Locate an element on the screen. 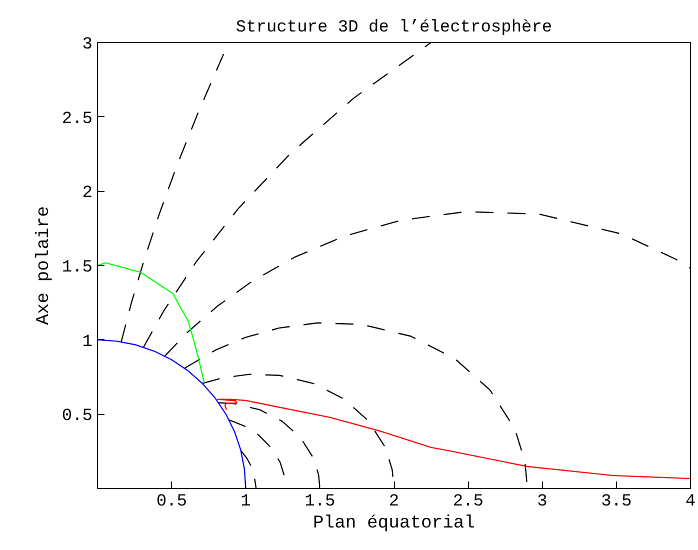  x-tick-label: 0.5 is located at coordinates (171, 502).